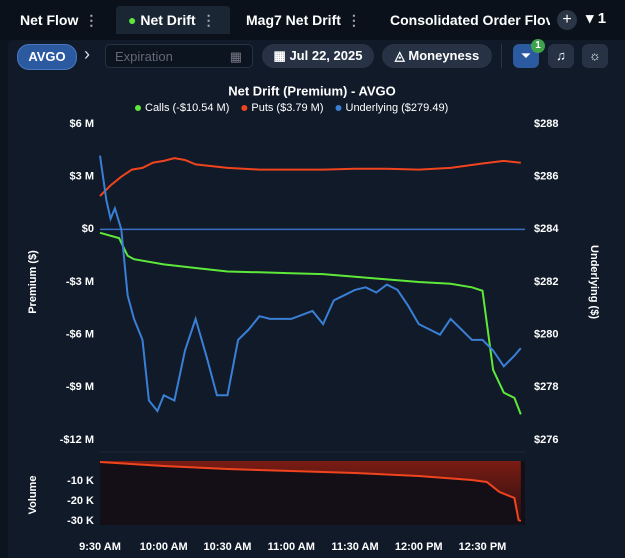 This screenshot has height=558, width=625. I want to click on legend-label: Underlying ($279.49), so click(397, 108).